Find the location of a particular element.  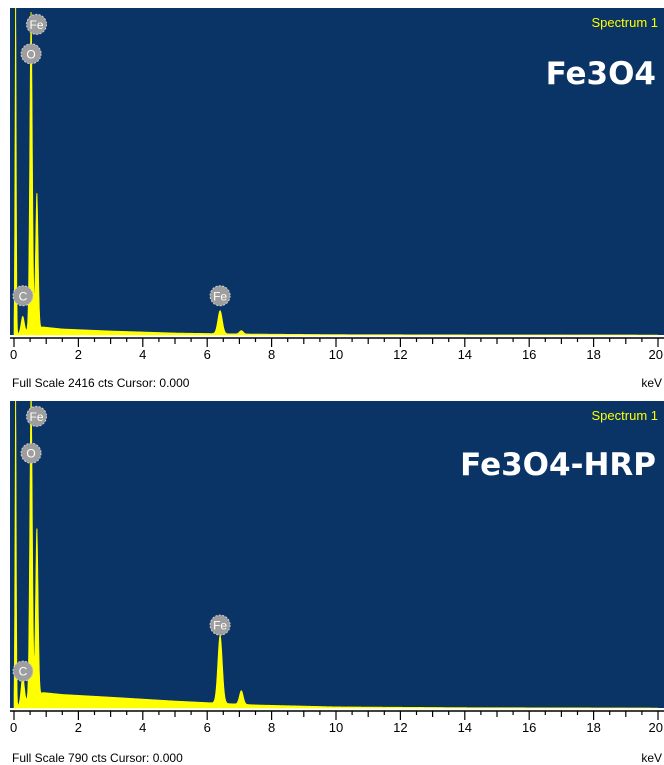

sample-title: Fe3O4-HRP is located at coordinates (558, 465).